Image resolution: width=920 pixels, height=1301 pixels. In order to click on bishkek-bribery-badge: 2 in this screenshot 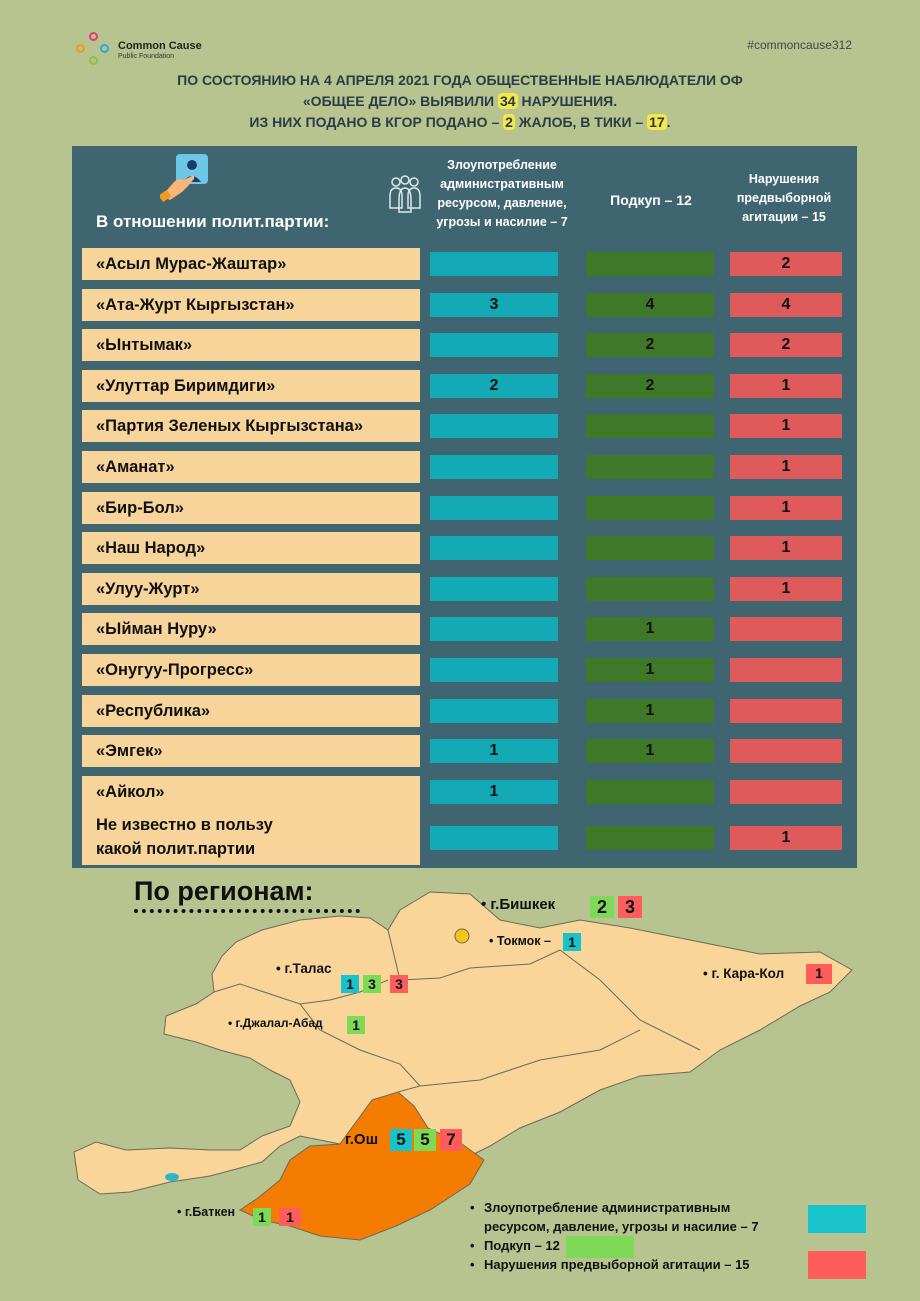, I will do `click(602, 907)`.